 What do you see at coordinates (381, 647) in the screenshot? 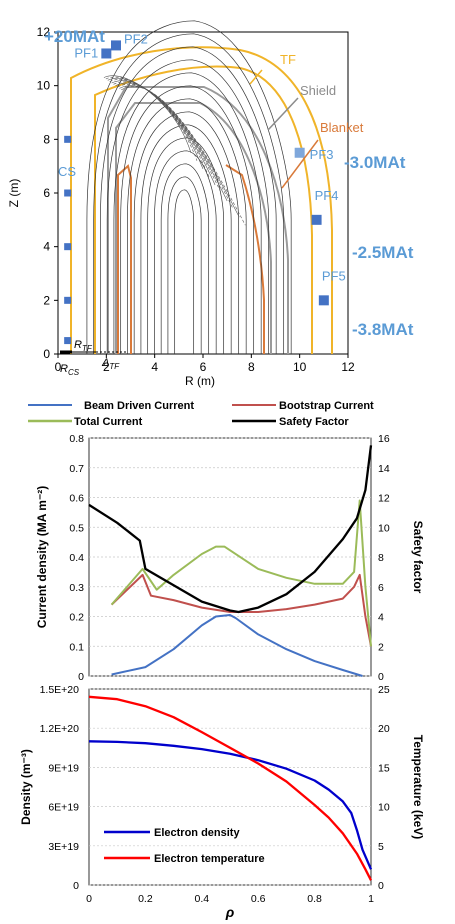
I see `y2-tick-label: 2` at bounding box center [381, 647].